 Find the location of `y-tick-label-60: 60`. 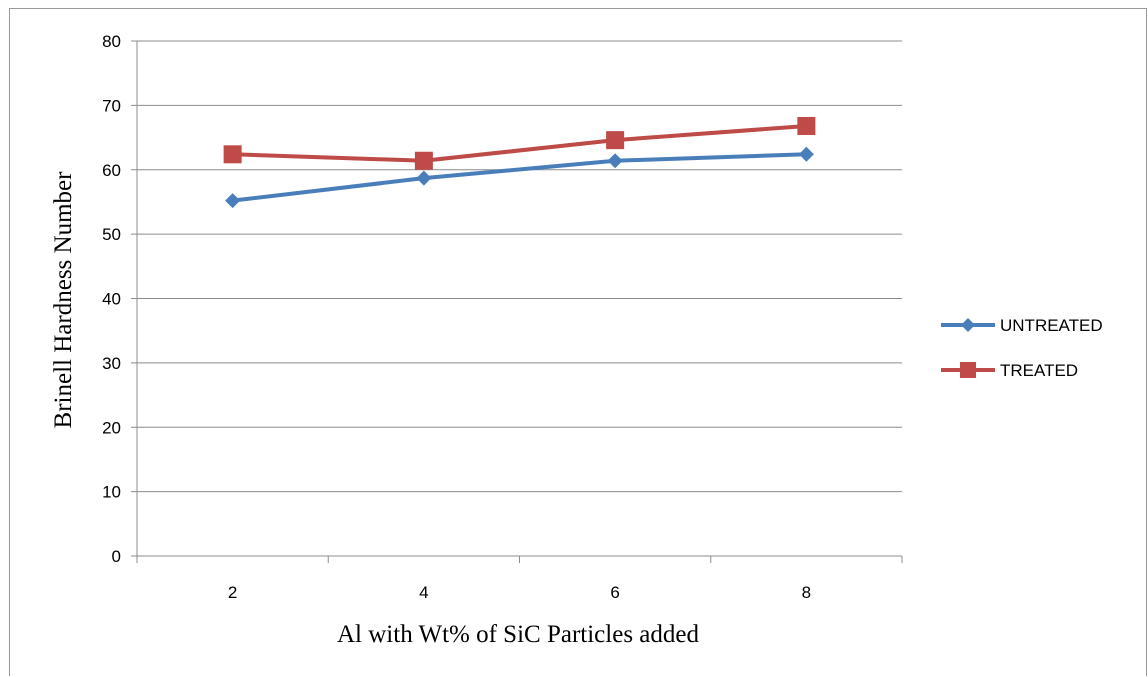

y-tick-label-60: 60 is located at coordinates (111, 170).